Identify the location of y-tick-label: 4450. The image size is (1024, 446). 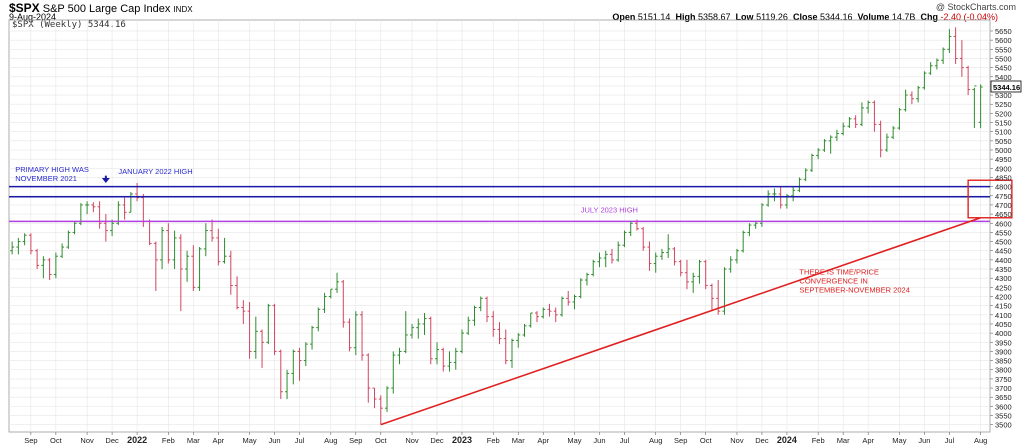
(1003, 251).